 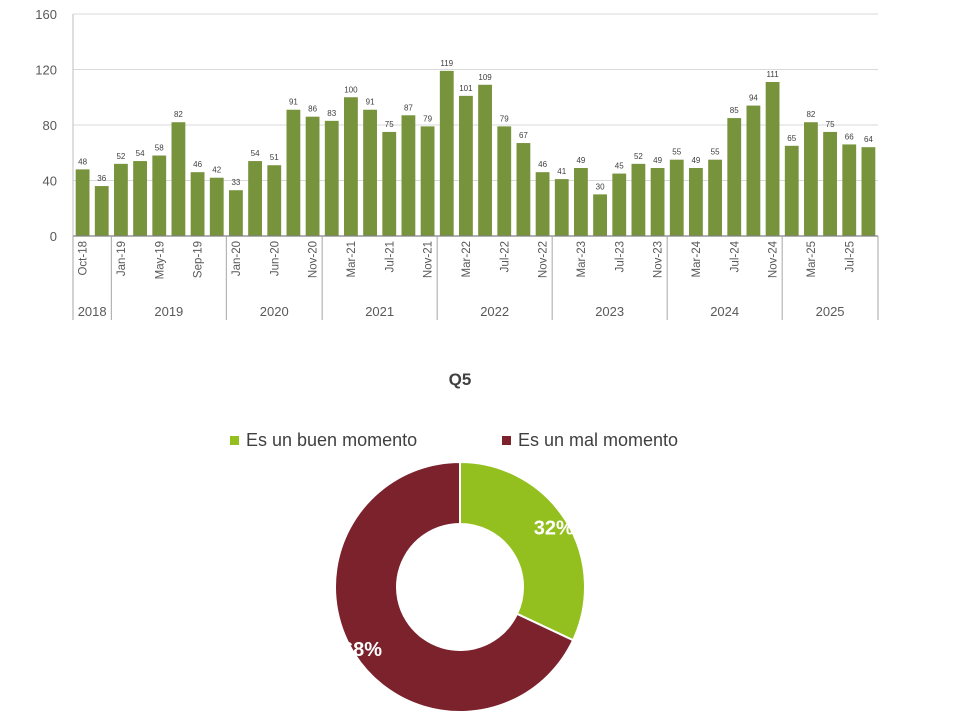 I want to click on x-tick-label: Jul-22, so click(x=505, y=256).